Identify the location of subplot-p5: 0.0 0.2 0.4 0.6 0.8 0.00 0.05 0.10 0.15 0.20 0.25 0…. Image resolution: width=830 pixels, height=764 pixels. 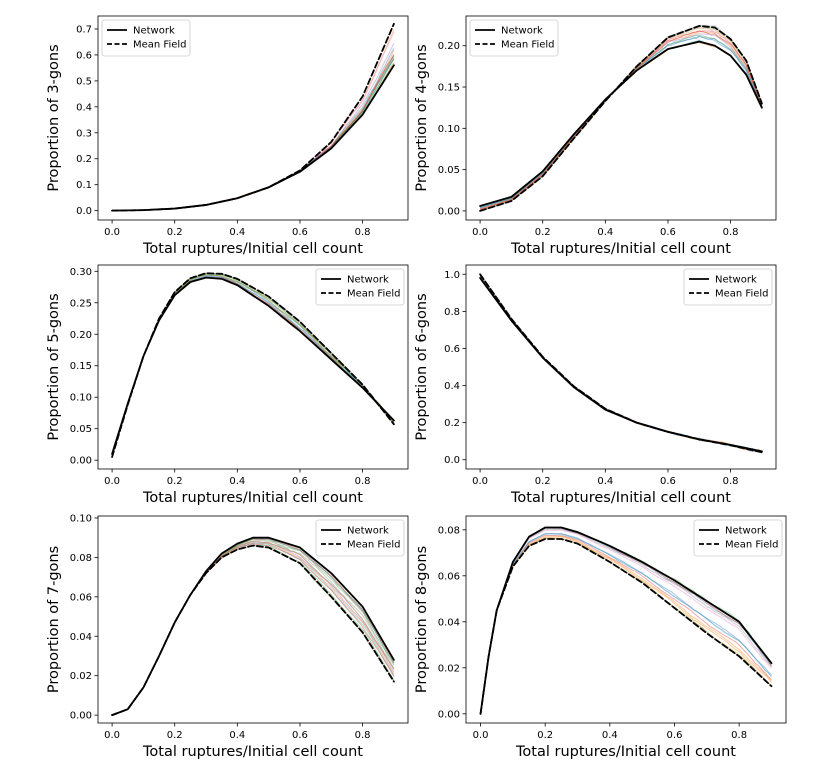
(227, 385).